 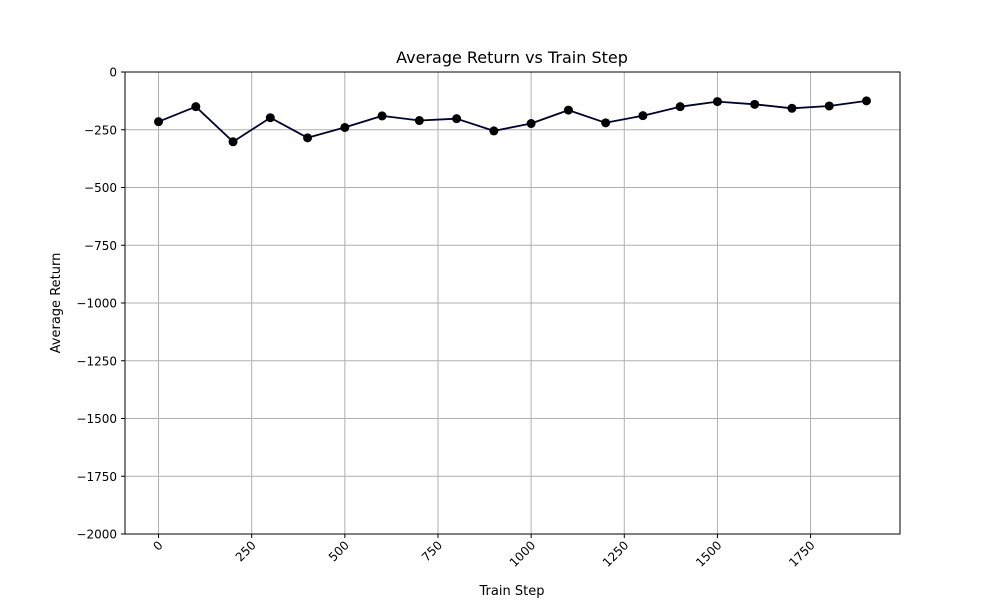 I want to click on series-line, so click(x=512, y=121).